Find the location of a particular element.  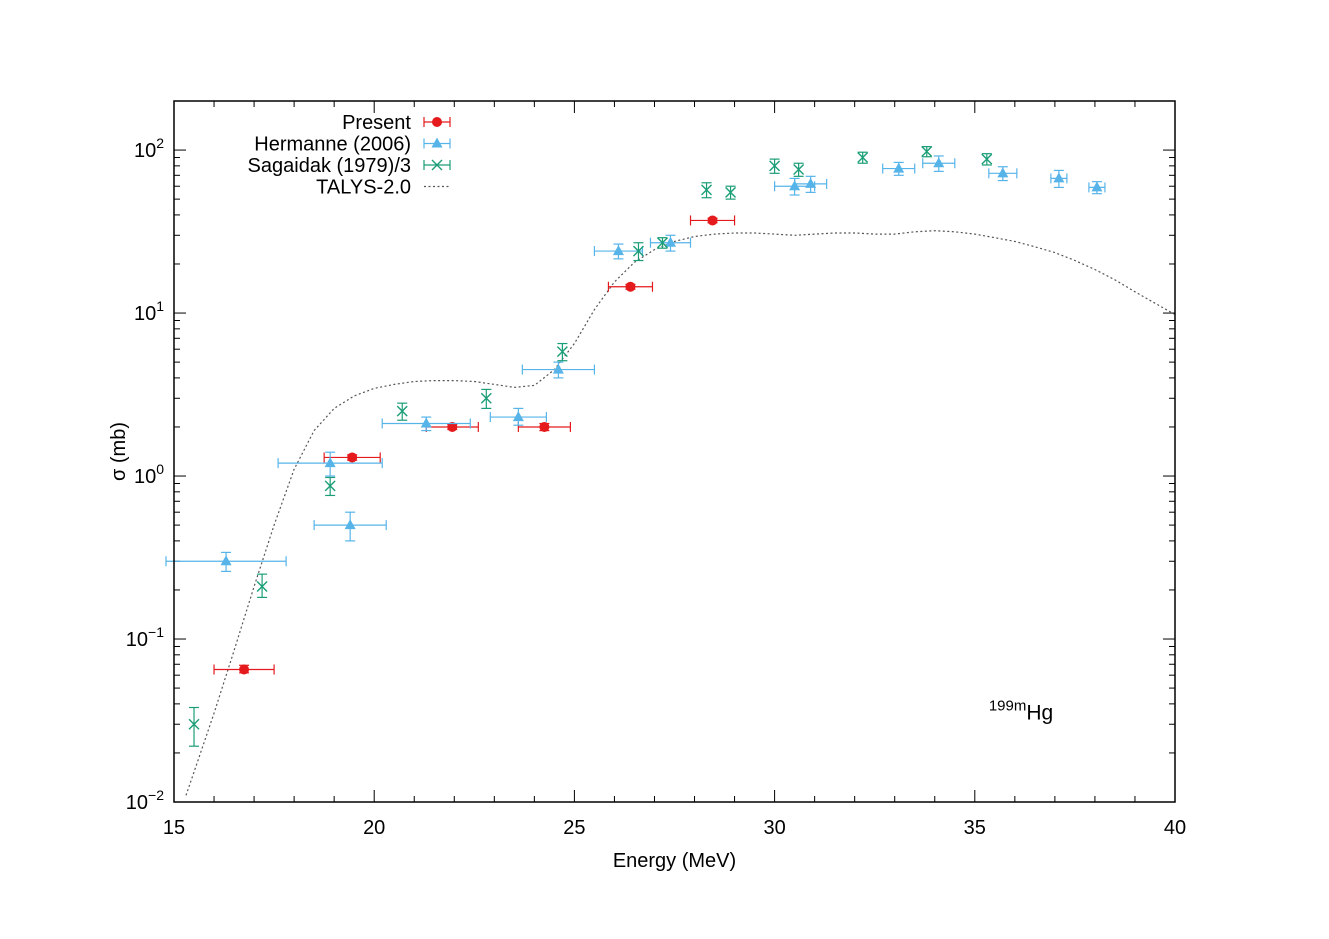

annotation-superscript: 199m is located at coordinates (1008, 706).